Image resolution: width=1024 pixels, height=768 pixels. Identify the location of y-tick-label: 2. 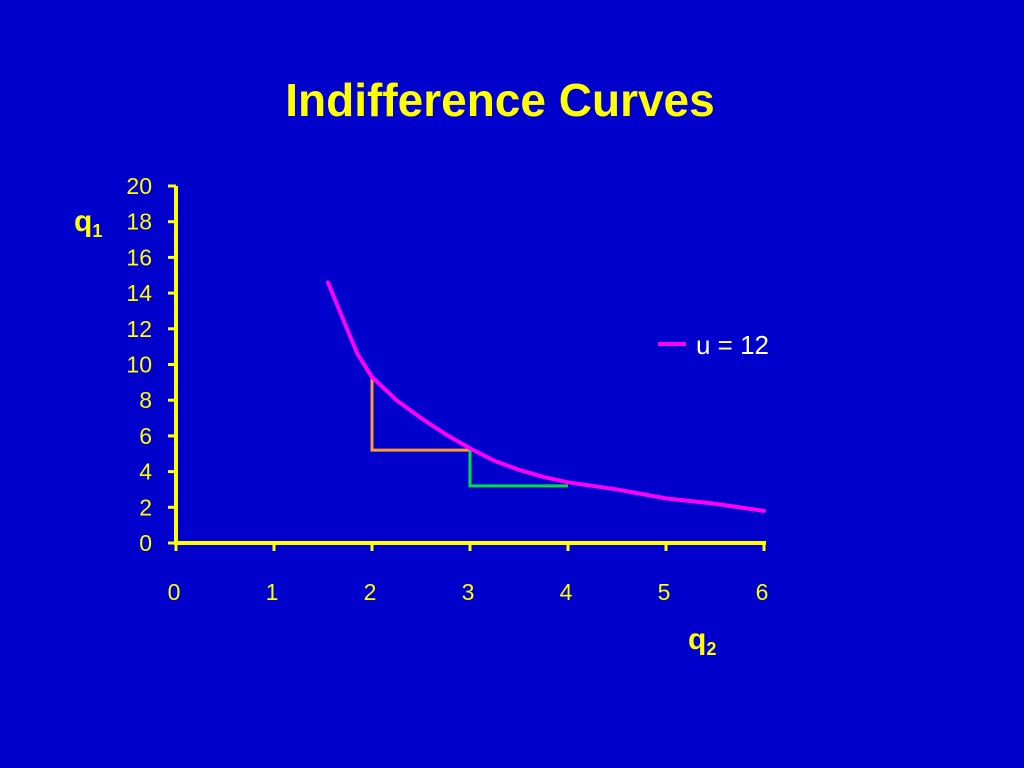
(145, 507).